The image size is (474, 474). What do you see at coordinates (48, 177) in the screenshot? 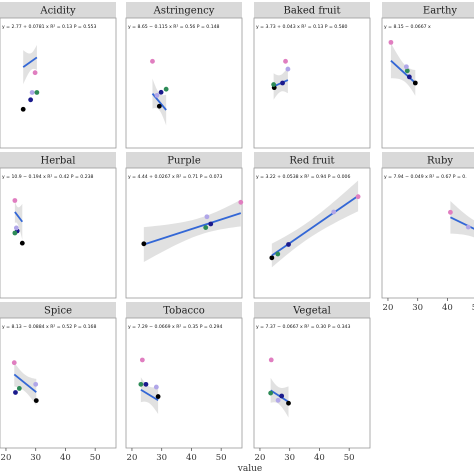
I see `regression-equation: y = 10.9 − 0.194 x R² = 0.42 P = 0.238` at bounding box center [48, 177].